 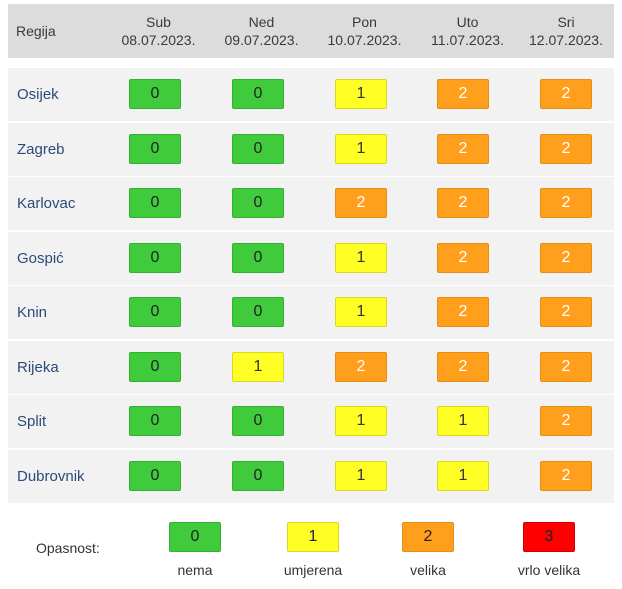 I want to click on legend-label: nema, so click(x=195, y=570).